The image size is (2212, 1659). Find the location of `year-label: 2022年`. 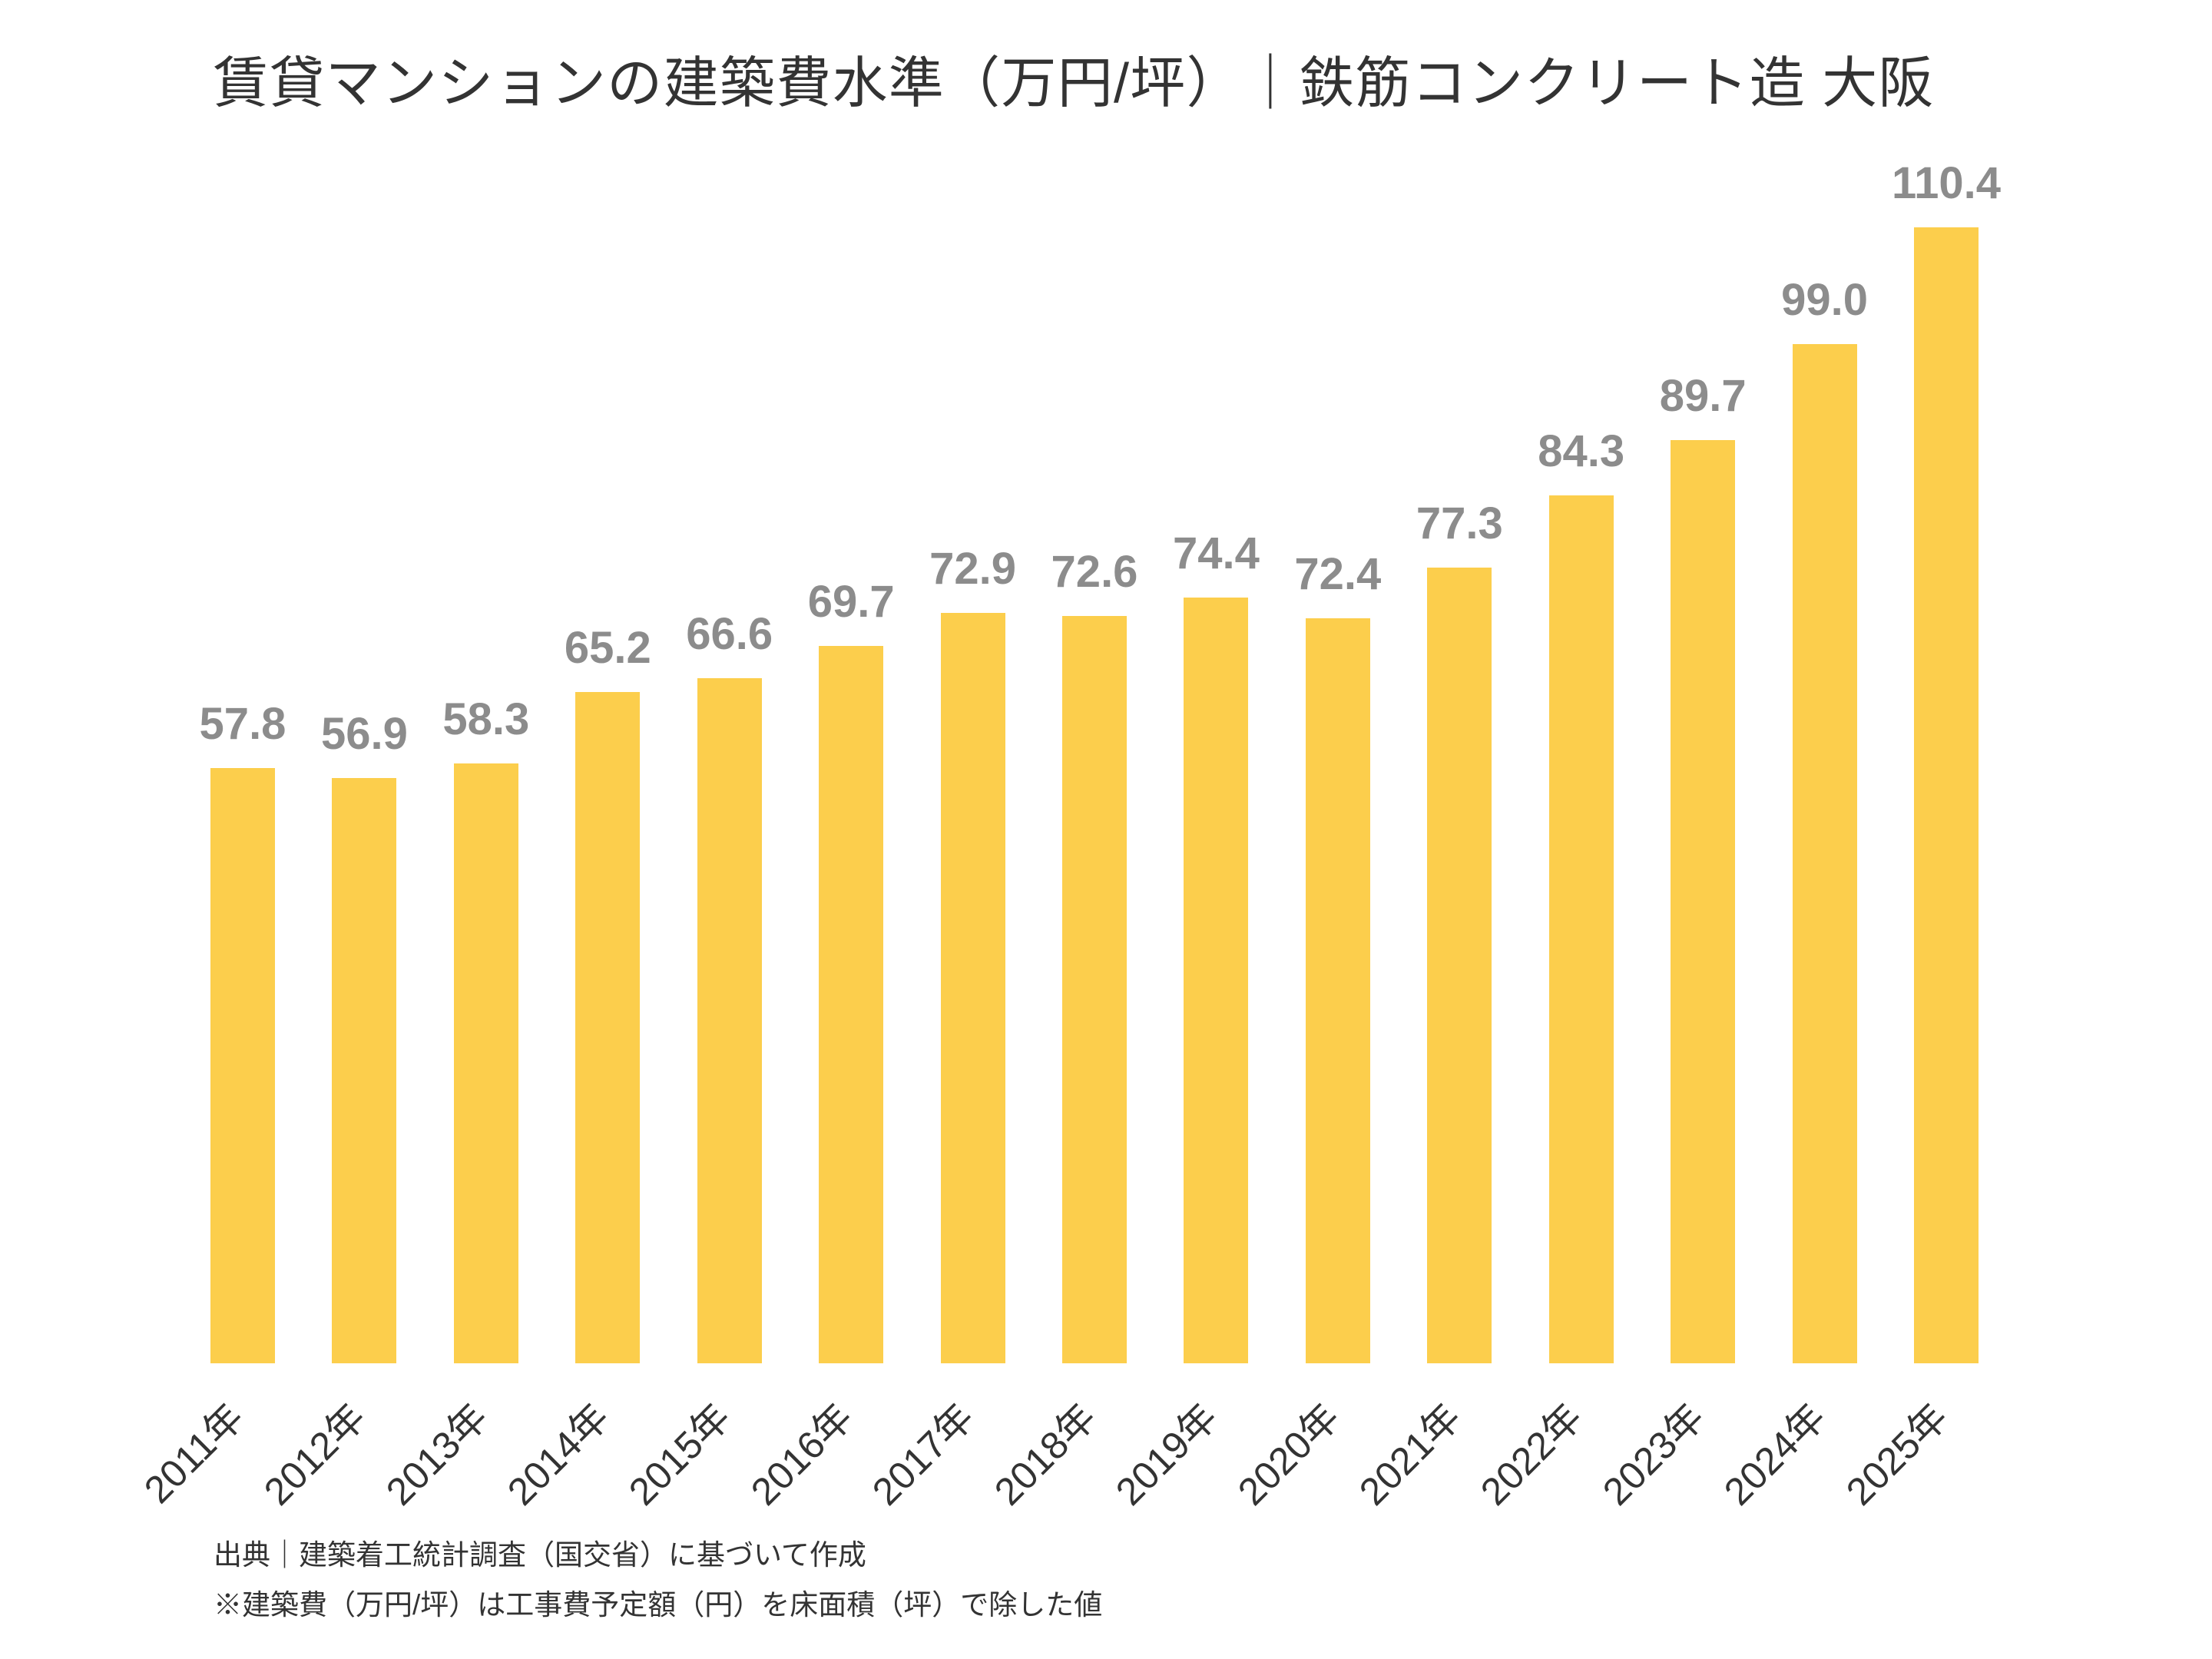

year-label: 2022年 is located at coordinates (1531, 1454).